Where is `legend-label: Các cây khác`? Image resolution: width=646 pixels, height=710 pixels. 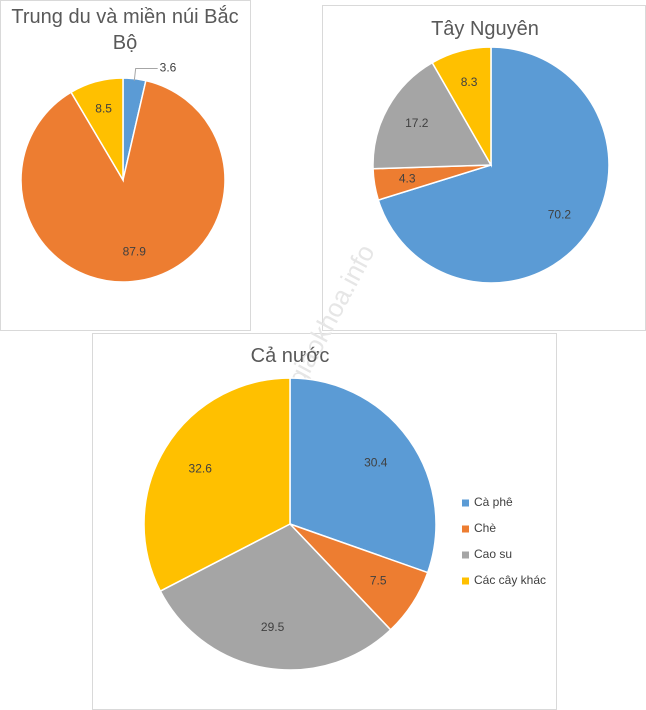 legend-label: Các cây khác is located at coordinates (510, 580).